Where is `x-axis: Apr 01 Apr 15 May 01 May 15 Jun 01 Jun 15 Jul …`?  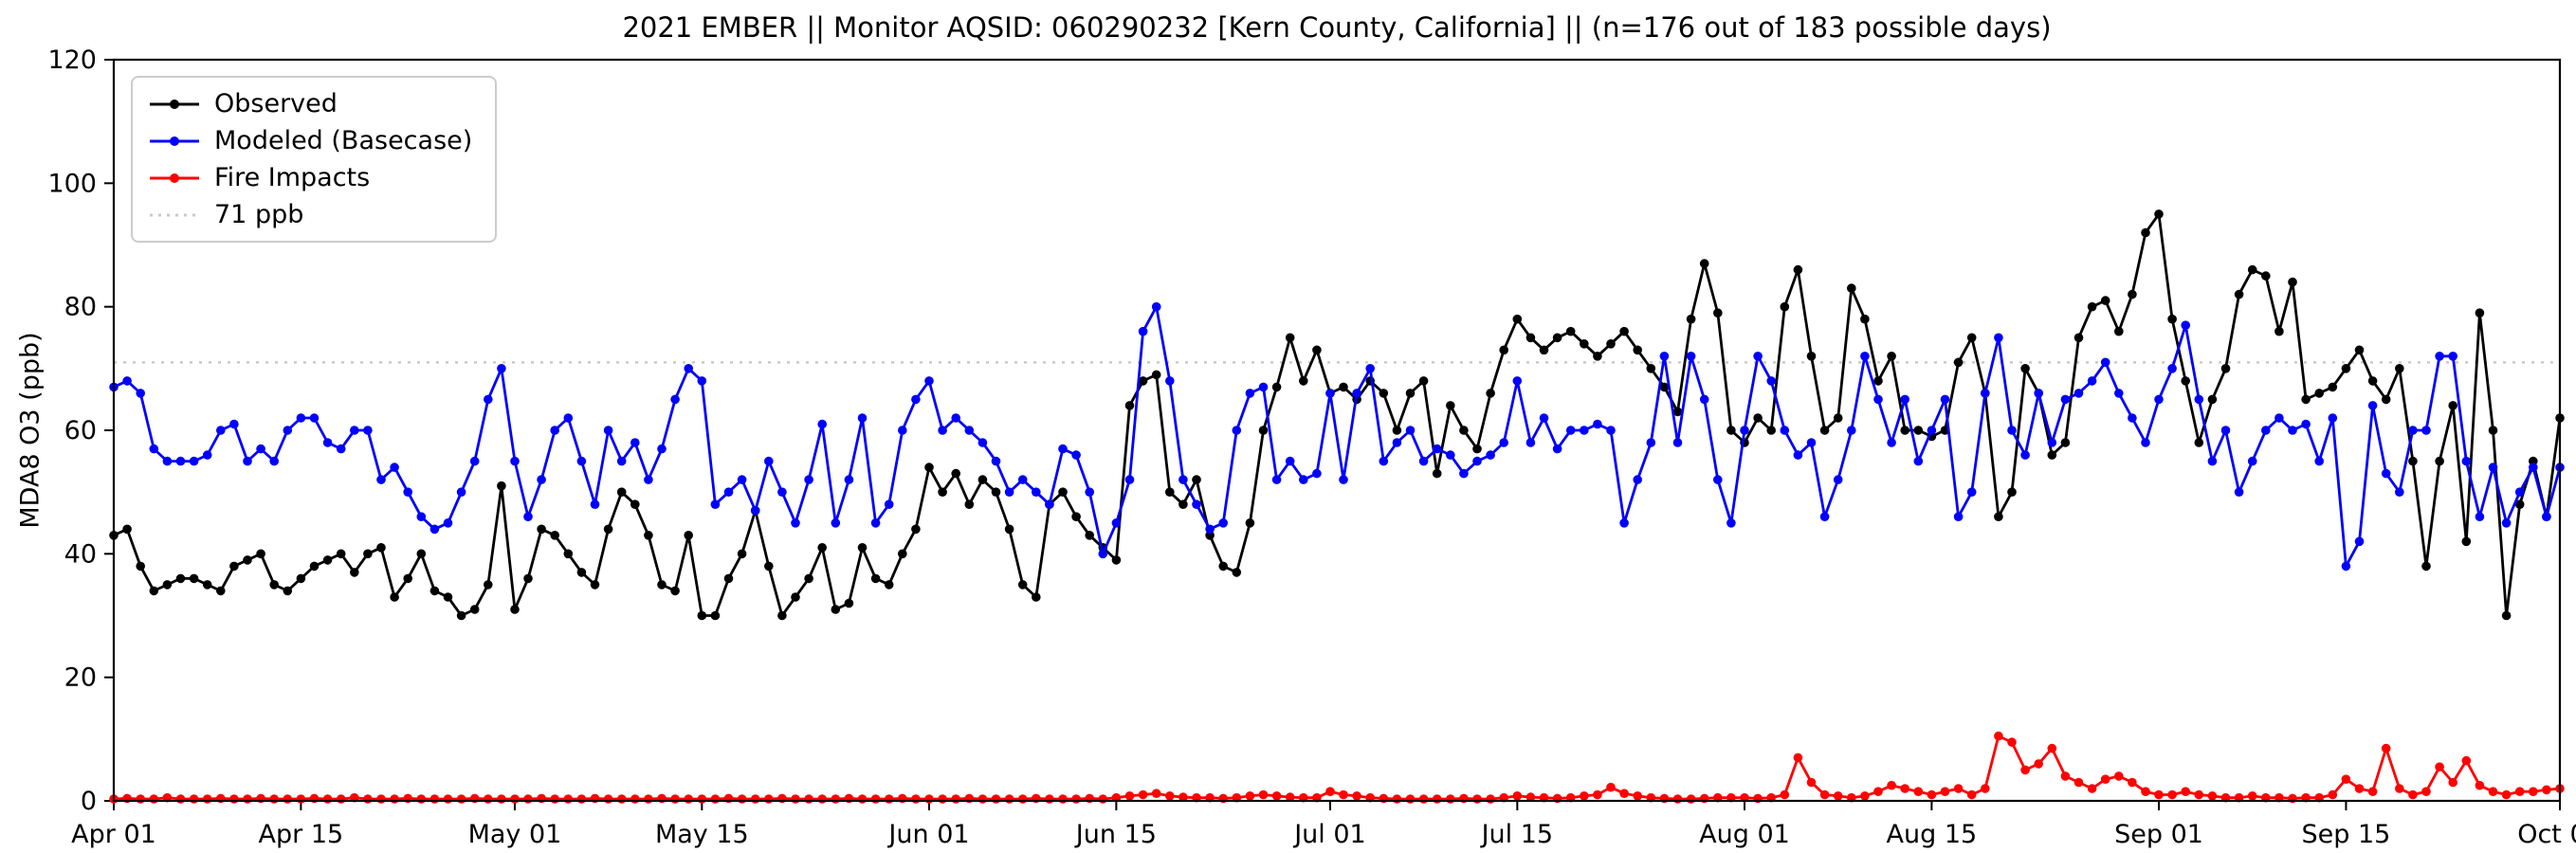
x-axis: Apr 01 Apr 15 May 01 May 15 Jun 01 Jun 15 Jul … is located at coordinates (1323, 825).